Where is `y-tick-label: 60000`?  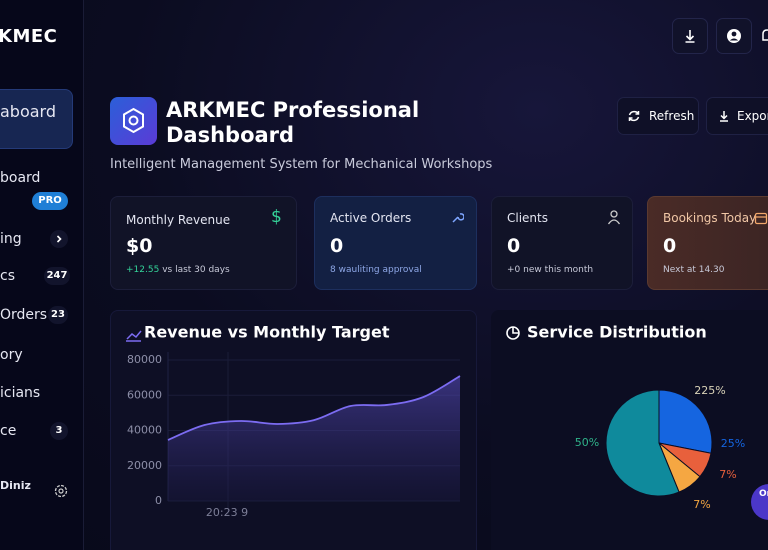 y-tick-label: 60000 is located at coordinates (144, 394).